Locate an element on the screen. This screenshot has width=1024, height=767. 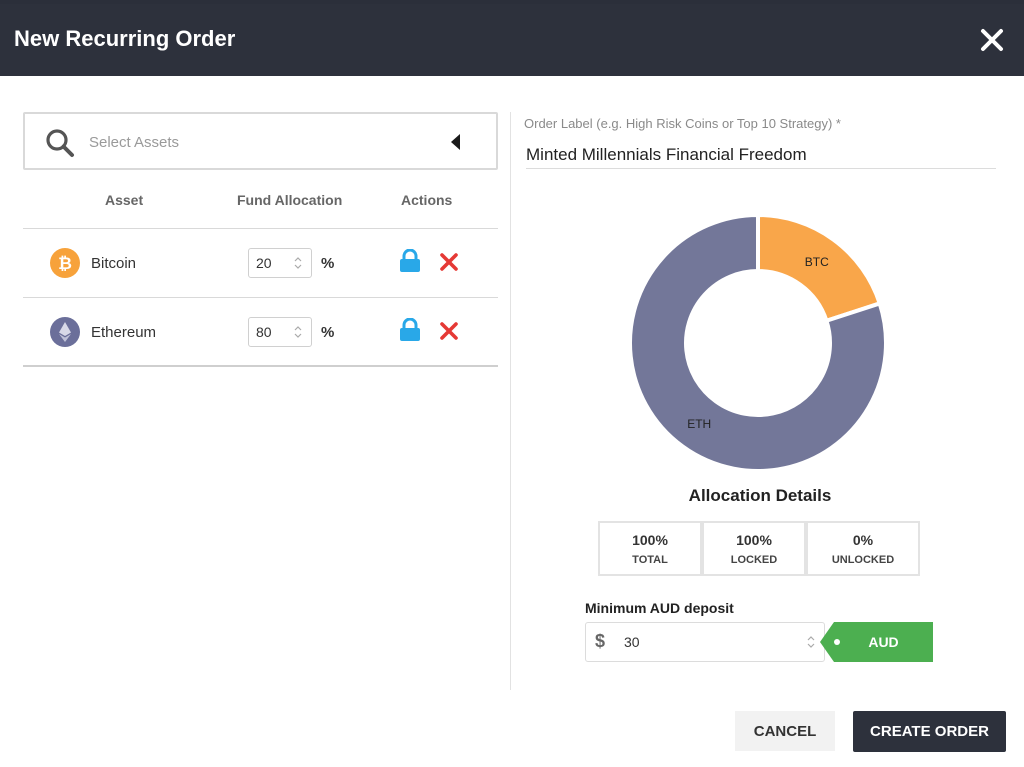
modal-title: New Recurring Order is located at coordinates (125, 38).